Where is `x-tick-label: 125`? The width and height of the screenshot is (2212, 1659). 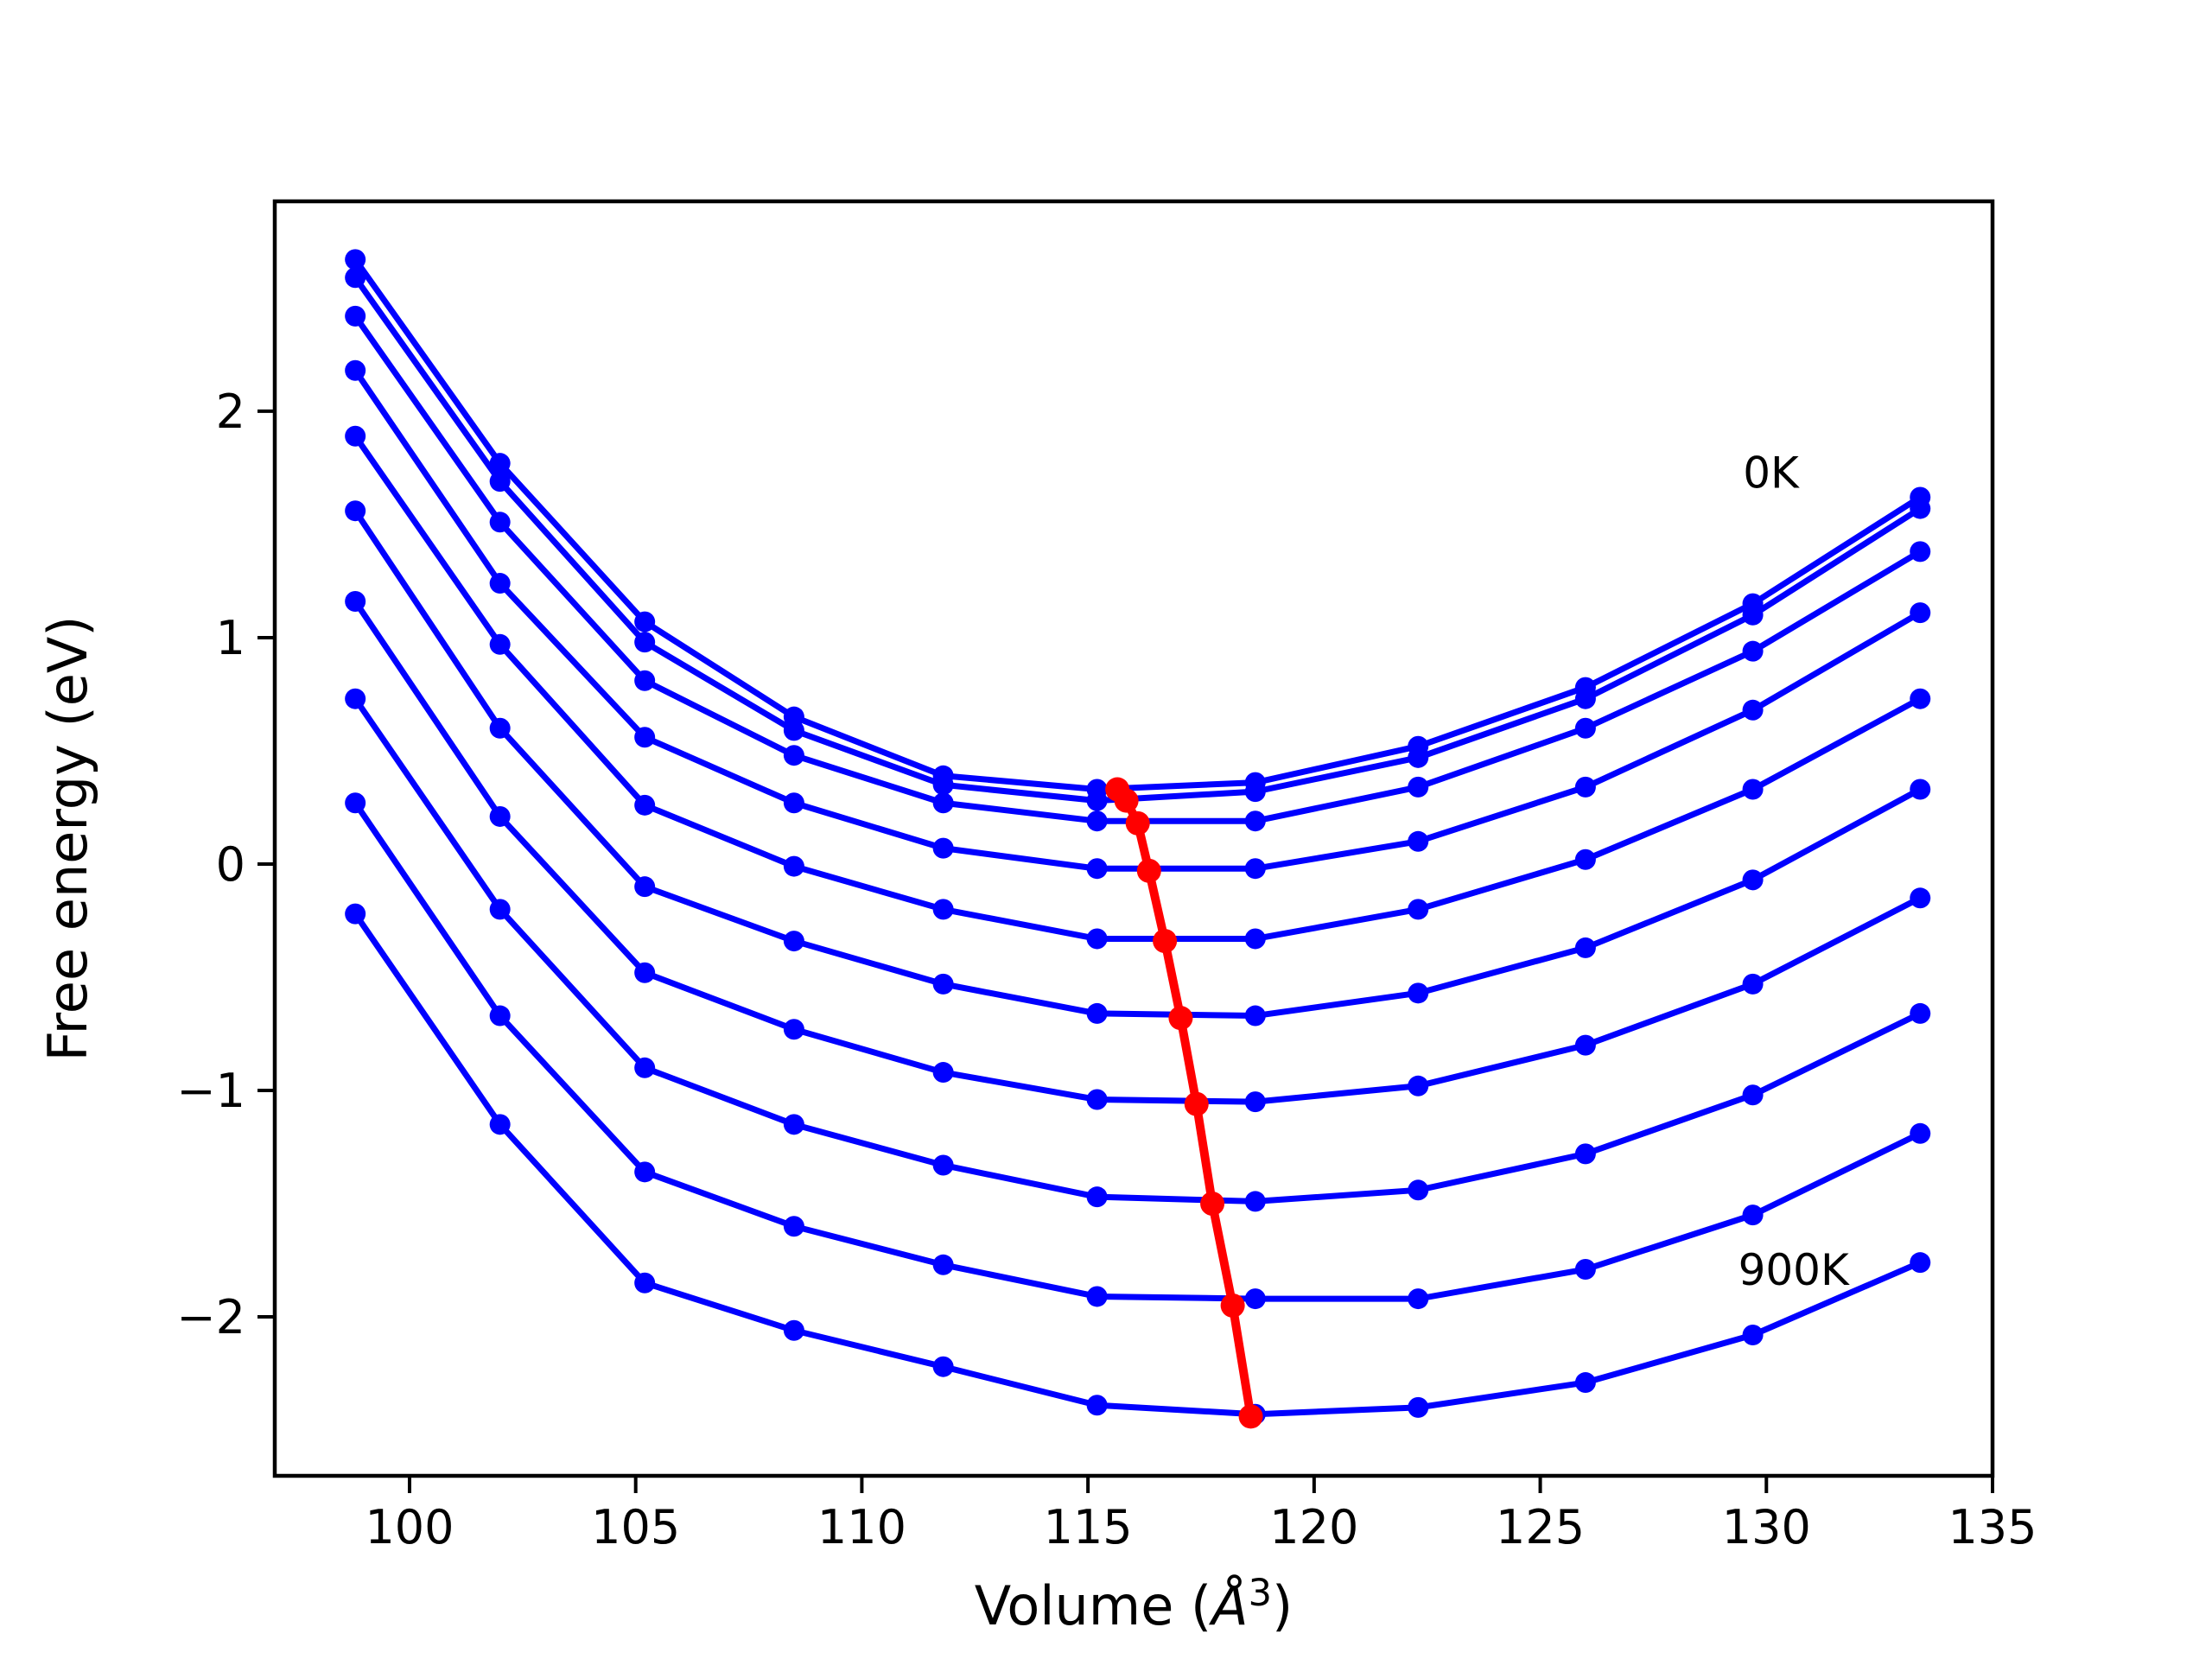 x-tick-label: 125 is located at coordinates (1540, 1527).